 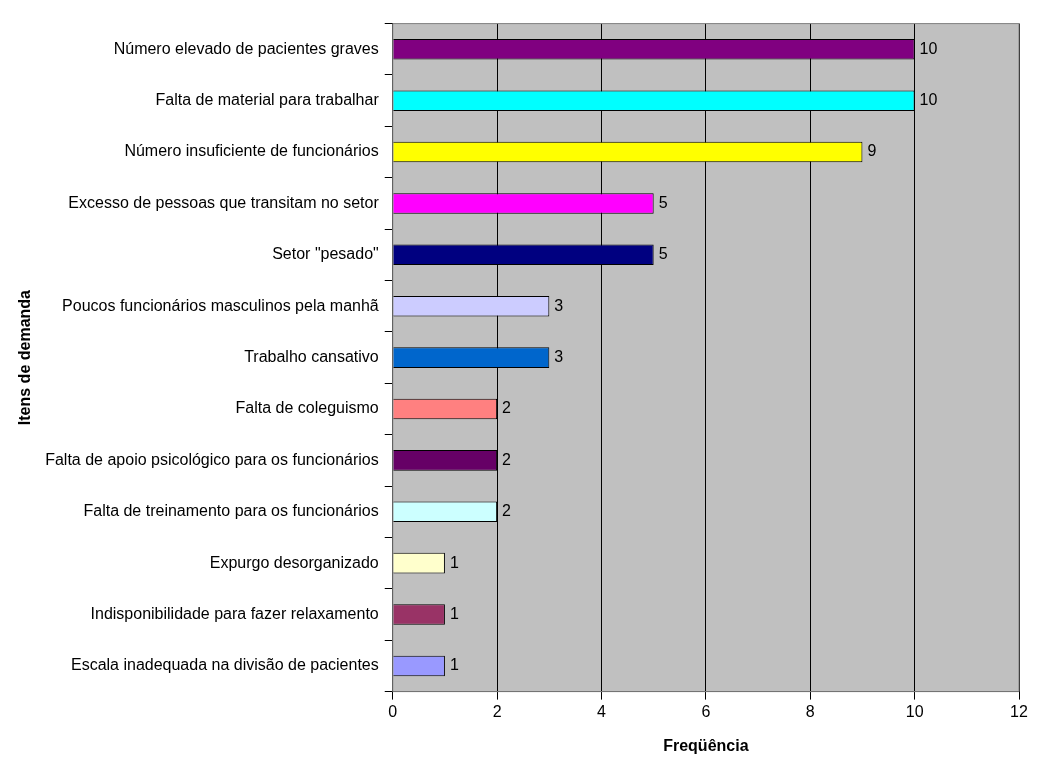 What do you see at coordinates (706, 745) in the screenshot?
I see `x-axis-title: Freqüência` at bounding box center [706, 745].